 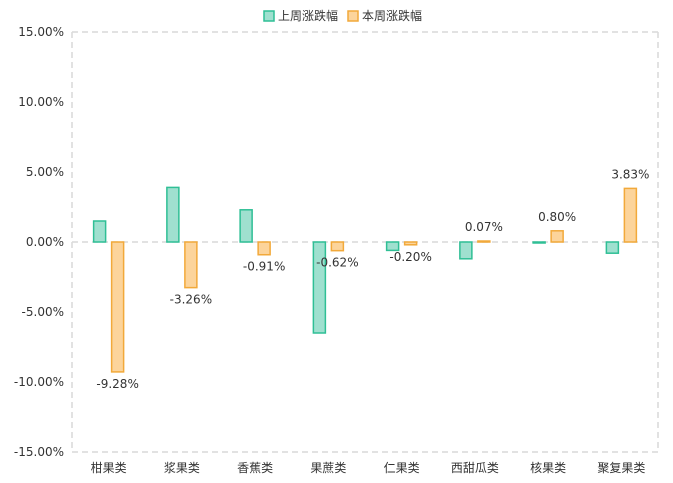 I want to click on x-tick-label: 西甜瓜类, so click(x=475, y=468).